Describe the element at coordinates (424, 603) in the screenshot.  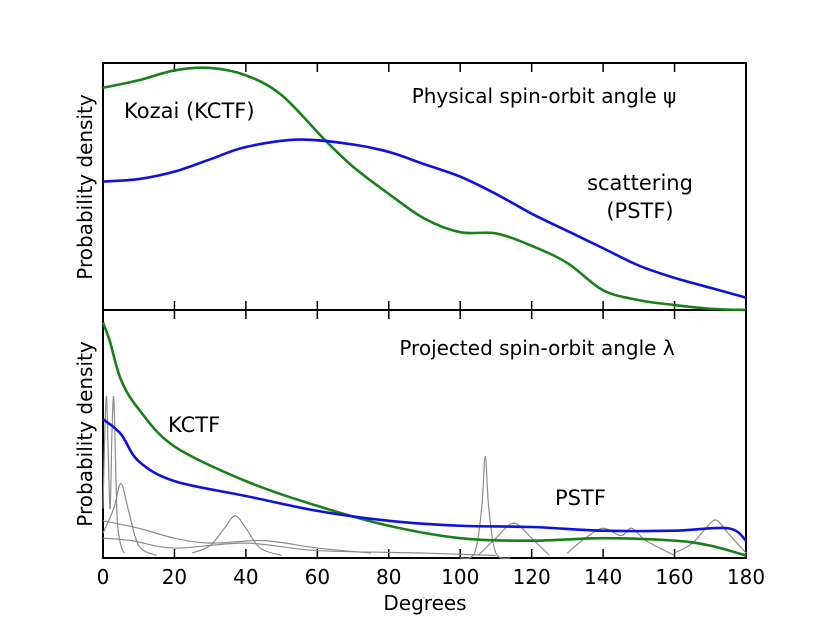
I see `x-label: Degrees` at that location.